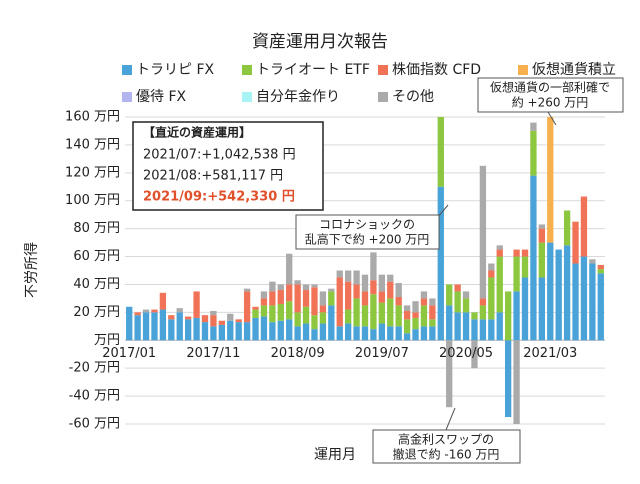  Describe the element at coordinates (574, 69) in the screenshot. I see `legend-label: 仮想通貨積立` at that location.